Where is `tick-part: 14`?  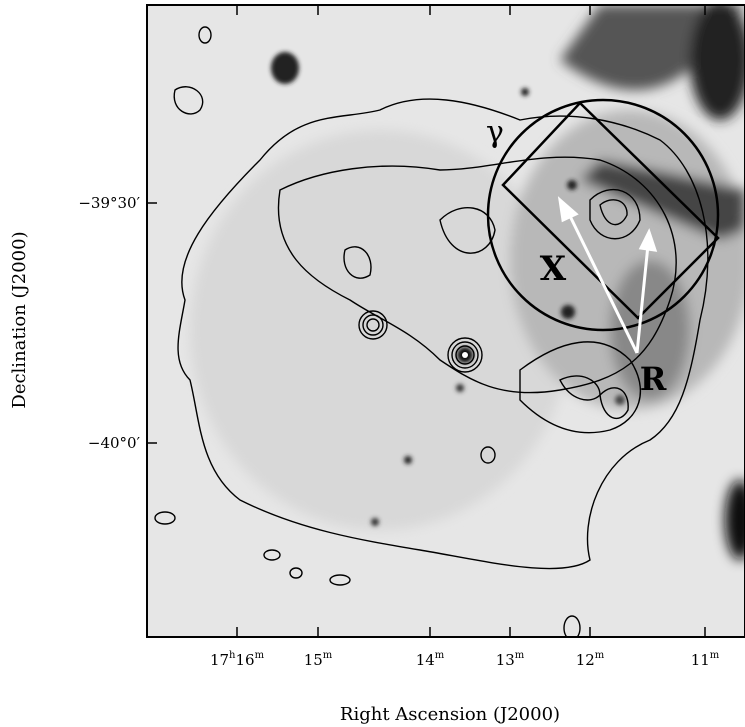 tick-part: 14 is located at coordinates (425, 660).